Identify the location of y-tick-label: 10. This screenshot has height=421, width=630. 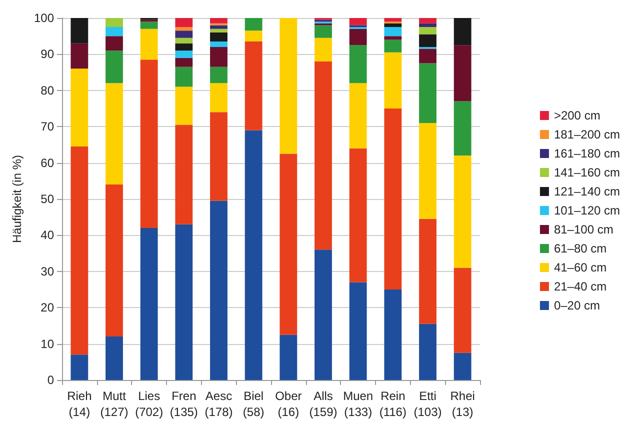
(47, 343).